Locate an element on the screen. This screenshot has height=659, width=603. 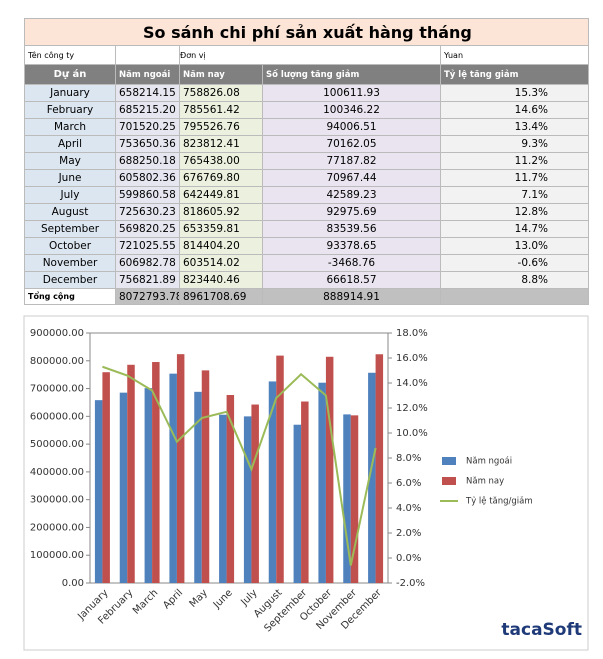
cell: 70967.44 is located at coordinates (351, 178).